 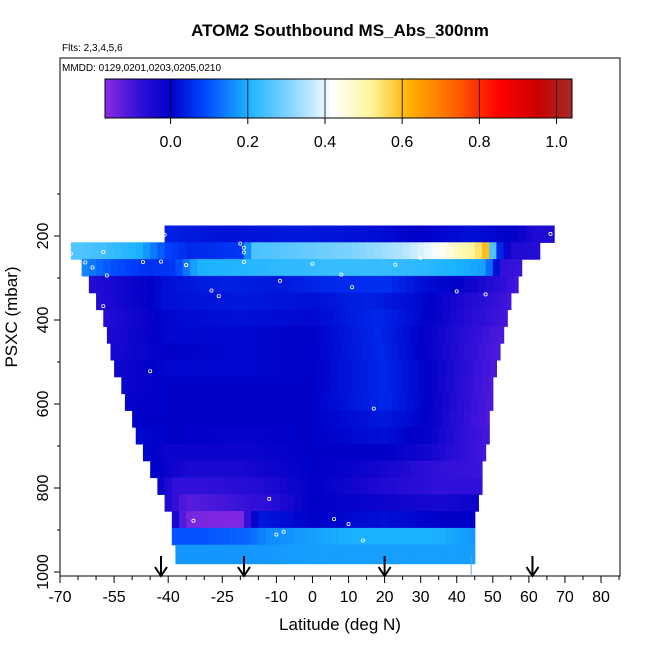 What do you see at coordinates (141, 68) in the screenshot?
I see `dates-subtitle: MMDD: 0129,0201,0203,0205,0210` at bounding box center [141, 68].